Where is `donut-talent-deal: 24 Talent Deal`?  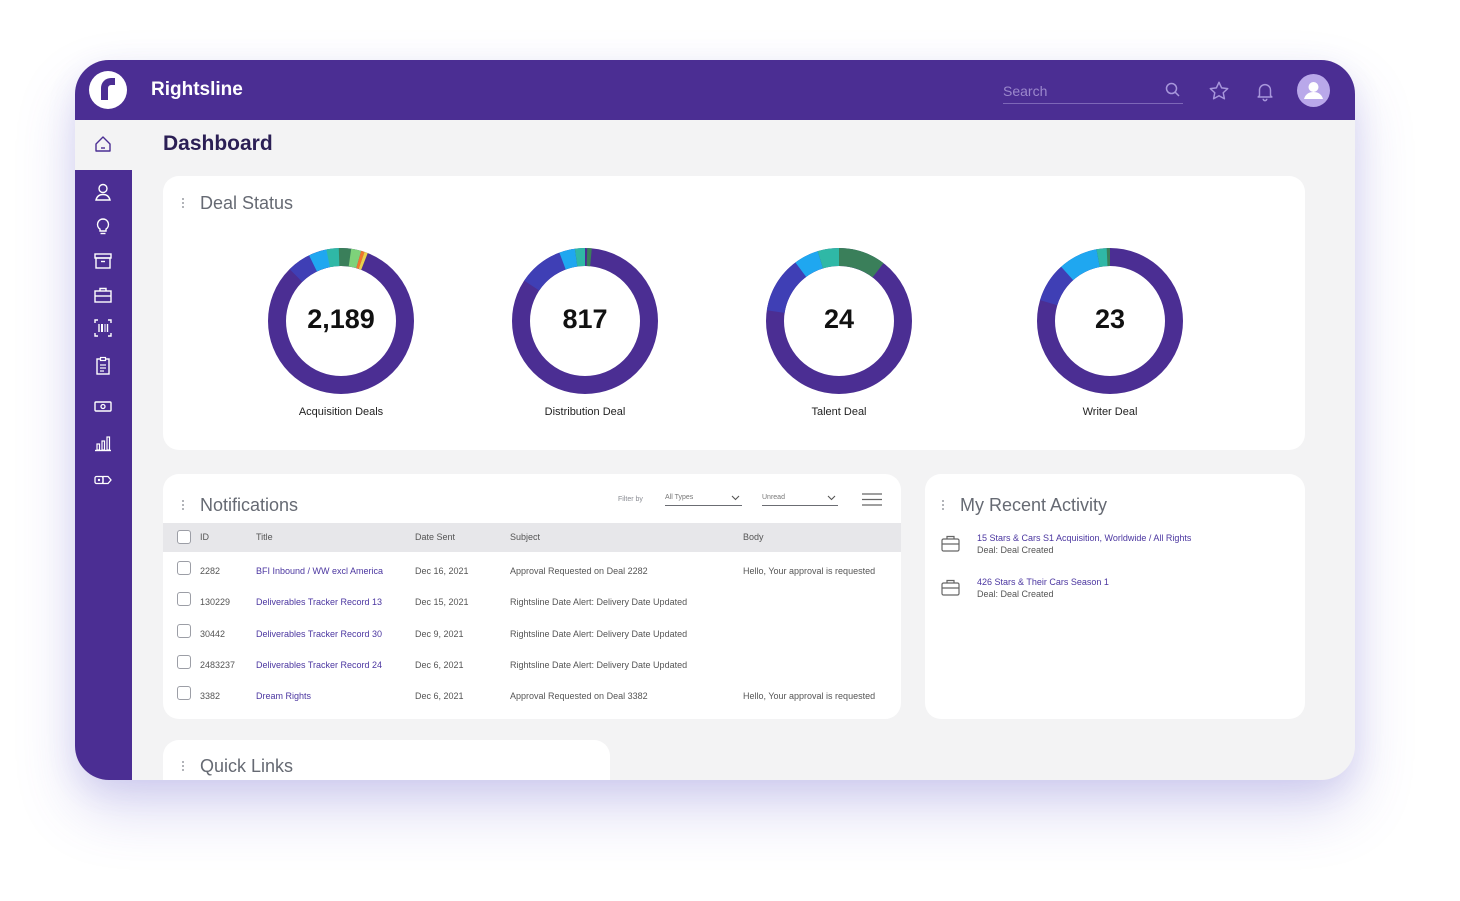
donut-talent-deal: 24 Talent Deal is located at coordinates (839, 332).